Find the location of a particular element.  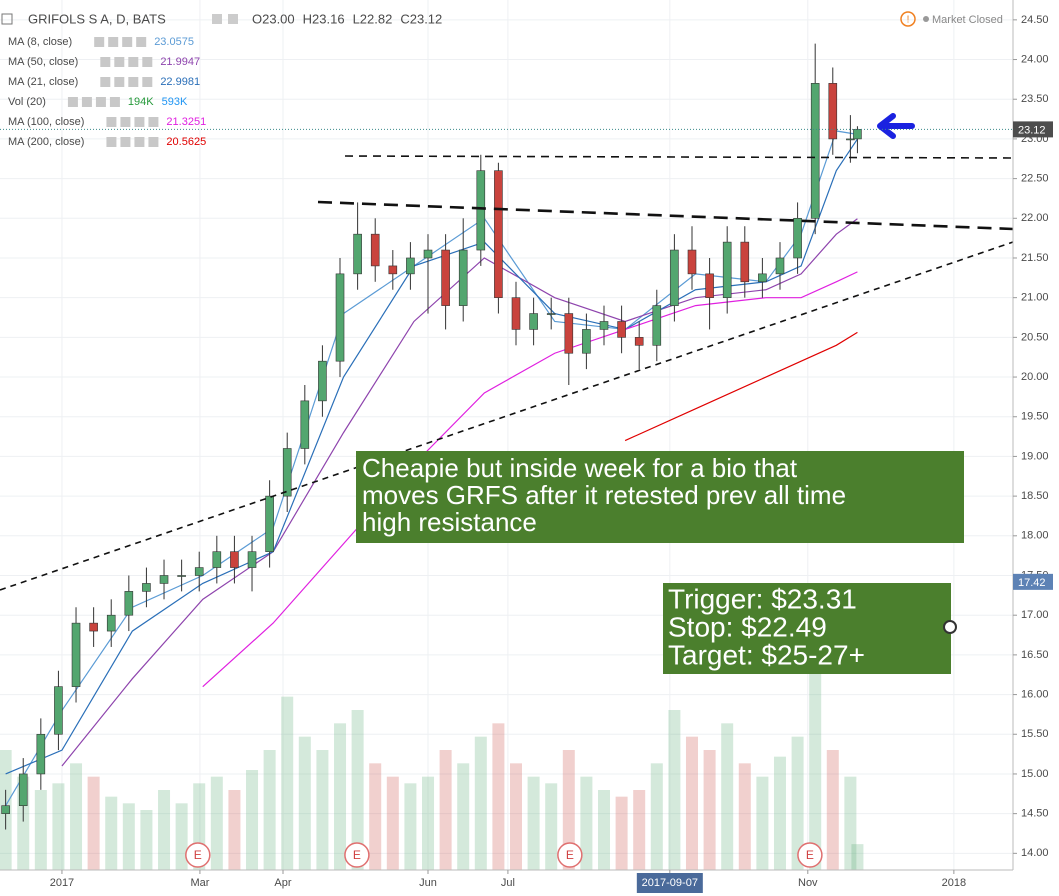

indicator-name: MA (100, close) is located at coordinates (46, 122).